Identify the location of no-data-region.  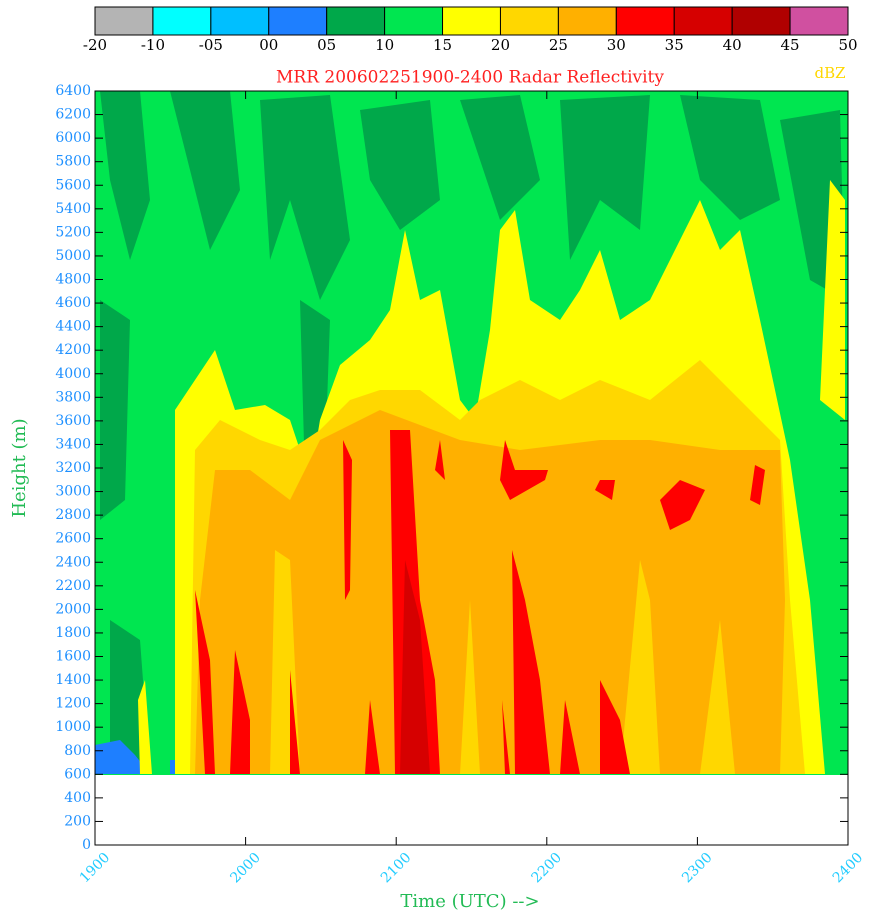
(471, 810).